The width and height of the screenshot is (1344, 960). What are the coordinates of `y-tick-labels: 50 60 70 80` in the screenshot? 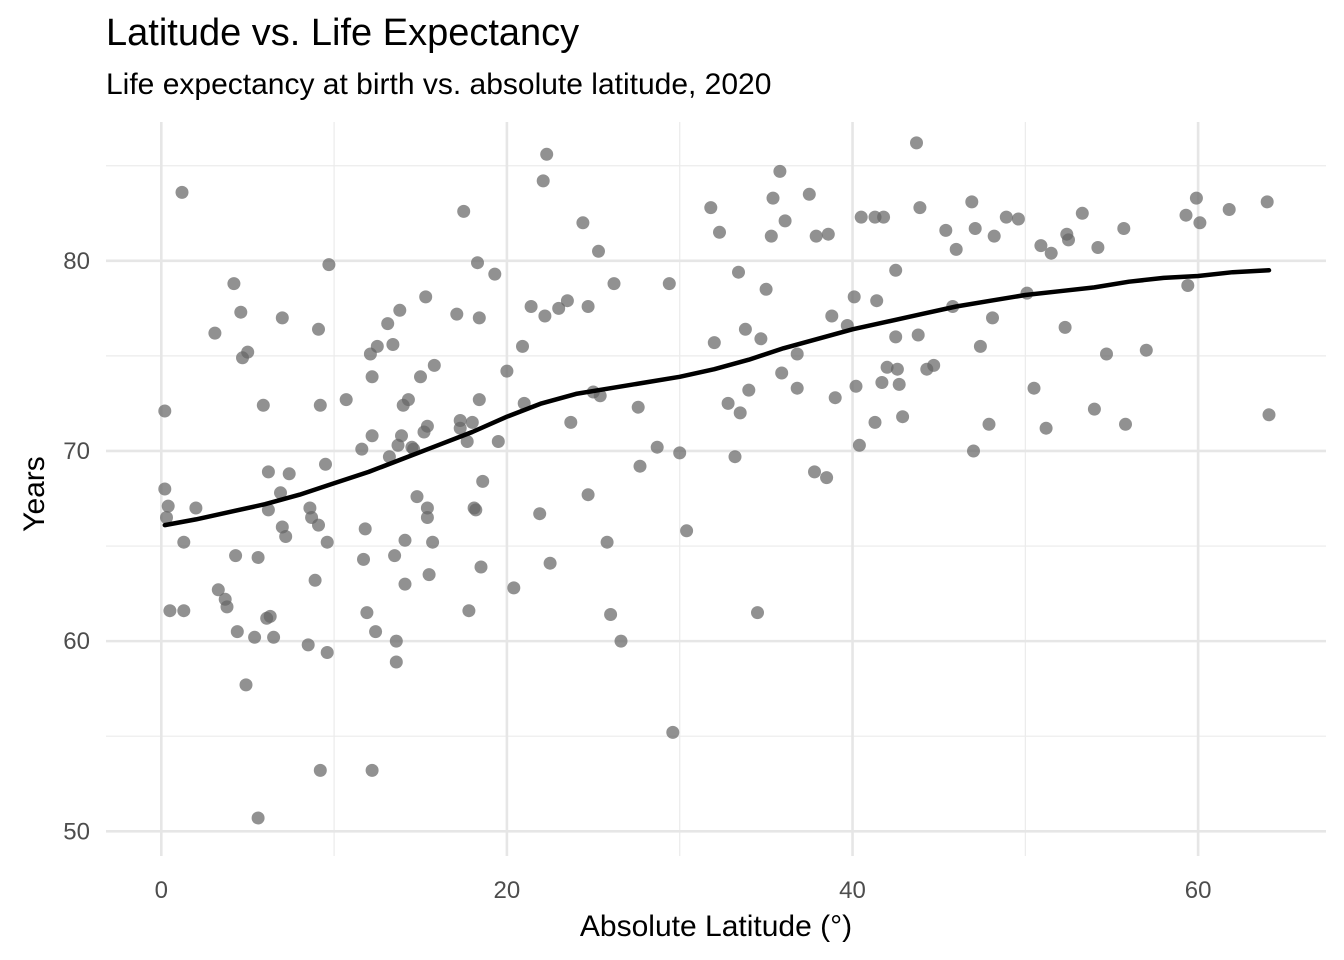 It's located at (76, 546).